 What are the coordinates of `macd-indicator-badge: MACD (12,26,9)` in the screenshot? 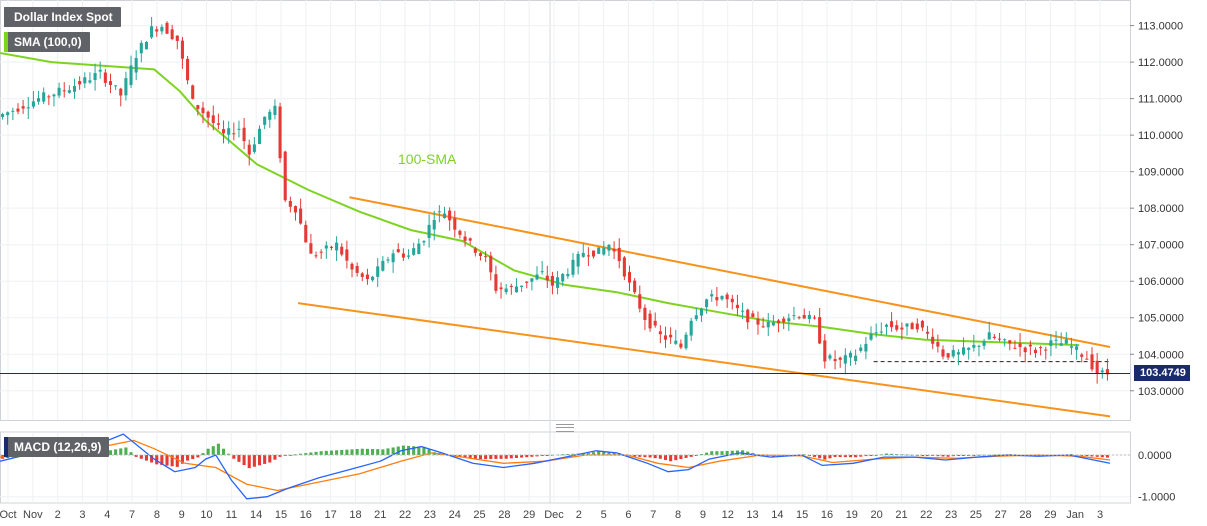 It's located at (57, 447).